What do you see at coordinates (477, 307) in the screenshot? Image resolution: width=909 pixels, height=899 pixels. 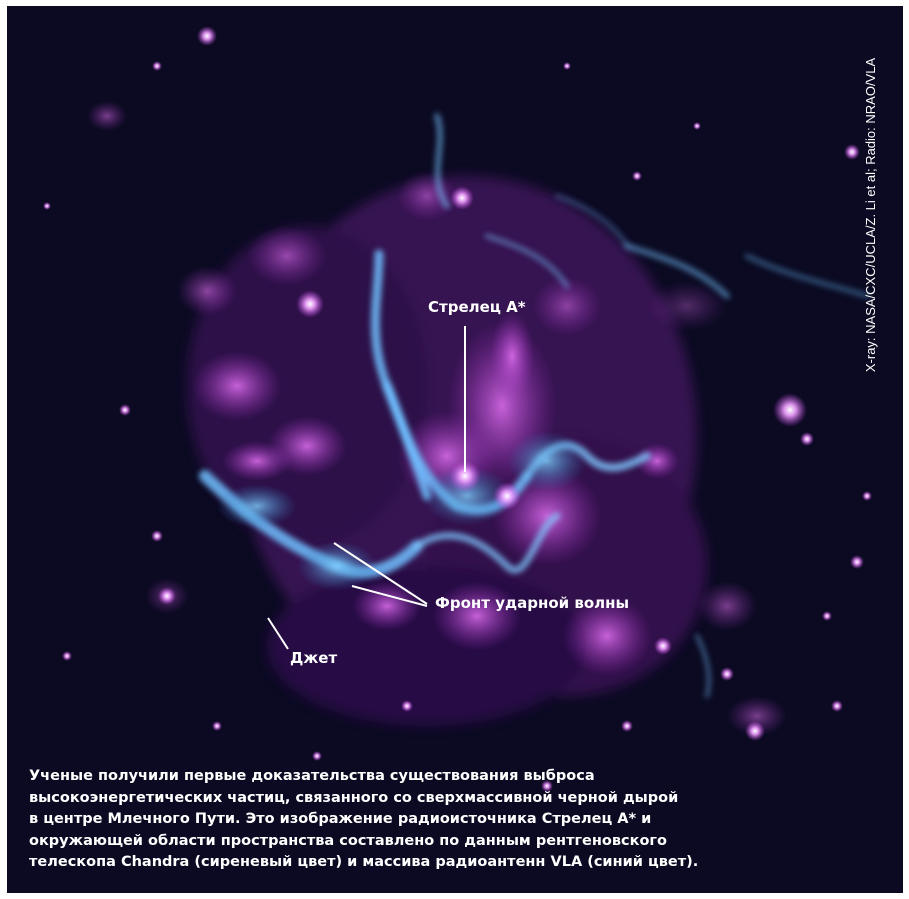 I see `sgr-a-label: Стрелец А*` at bounding box center [477, 307].